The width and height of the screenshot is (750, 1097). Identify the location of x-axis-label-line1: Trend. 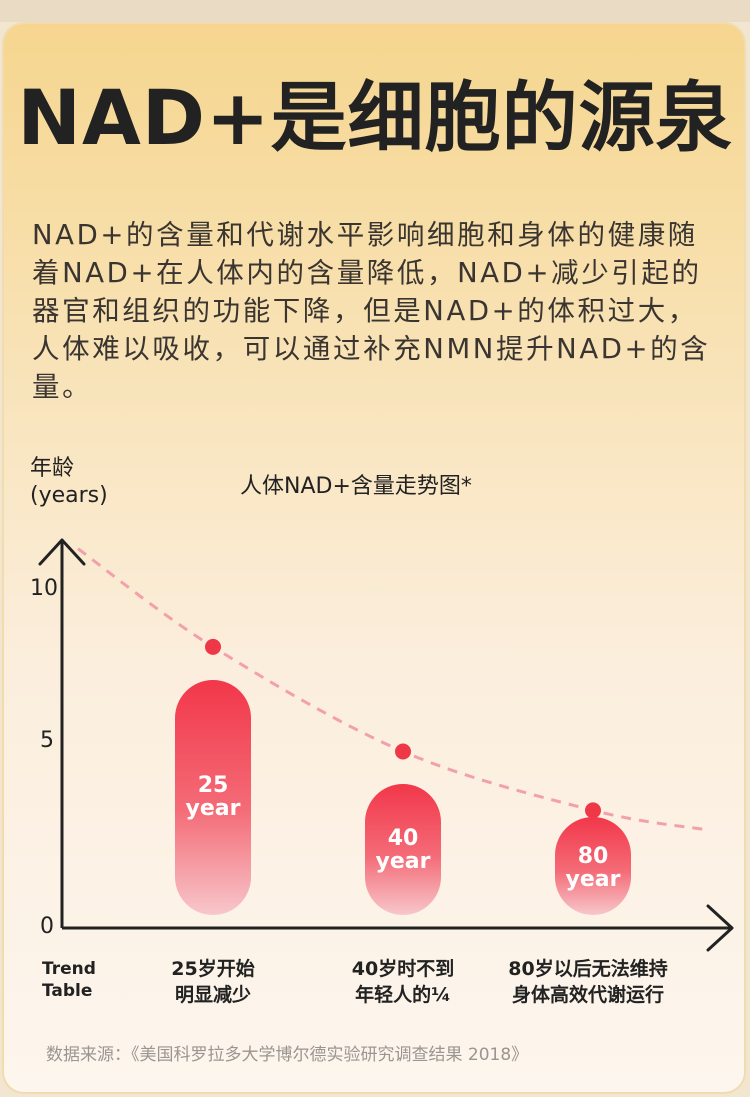
(69, 969).